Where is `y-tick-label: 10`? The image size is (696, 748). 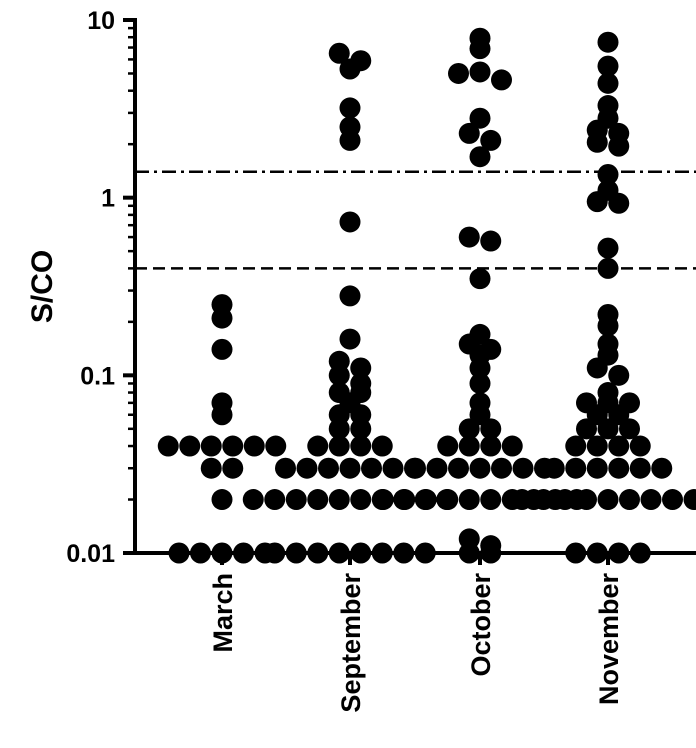
y-tick-label: 10 is located at coordinates (101, 21).